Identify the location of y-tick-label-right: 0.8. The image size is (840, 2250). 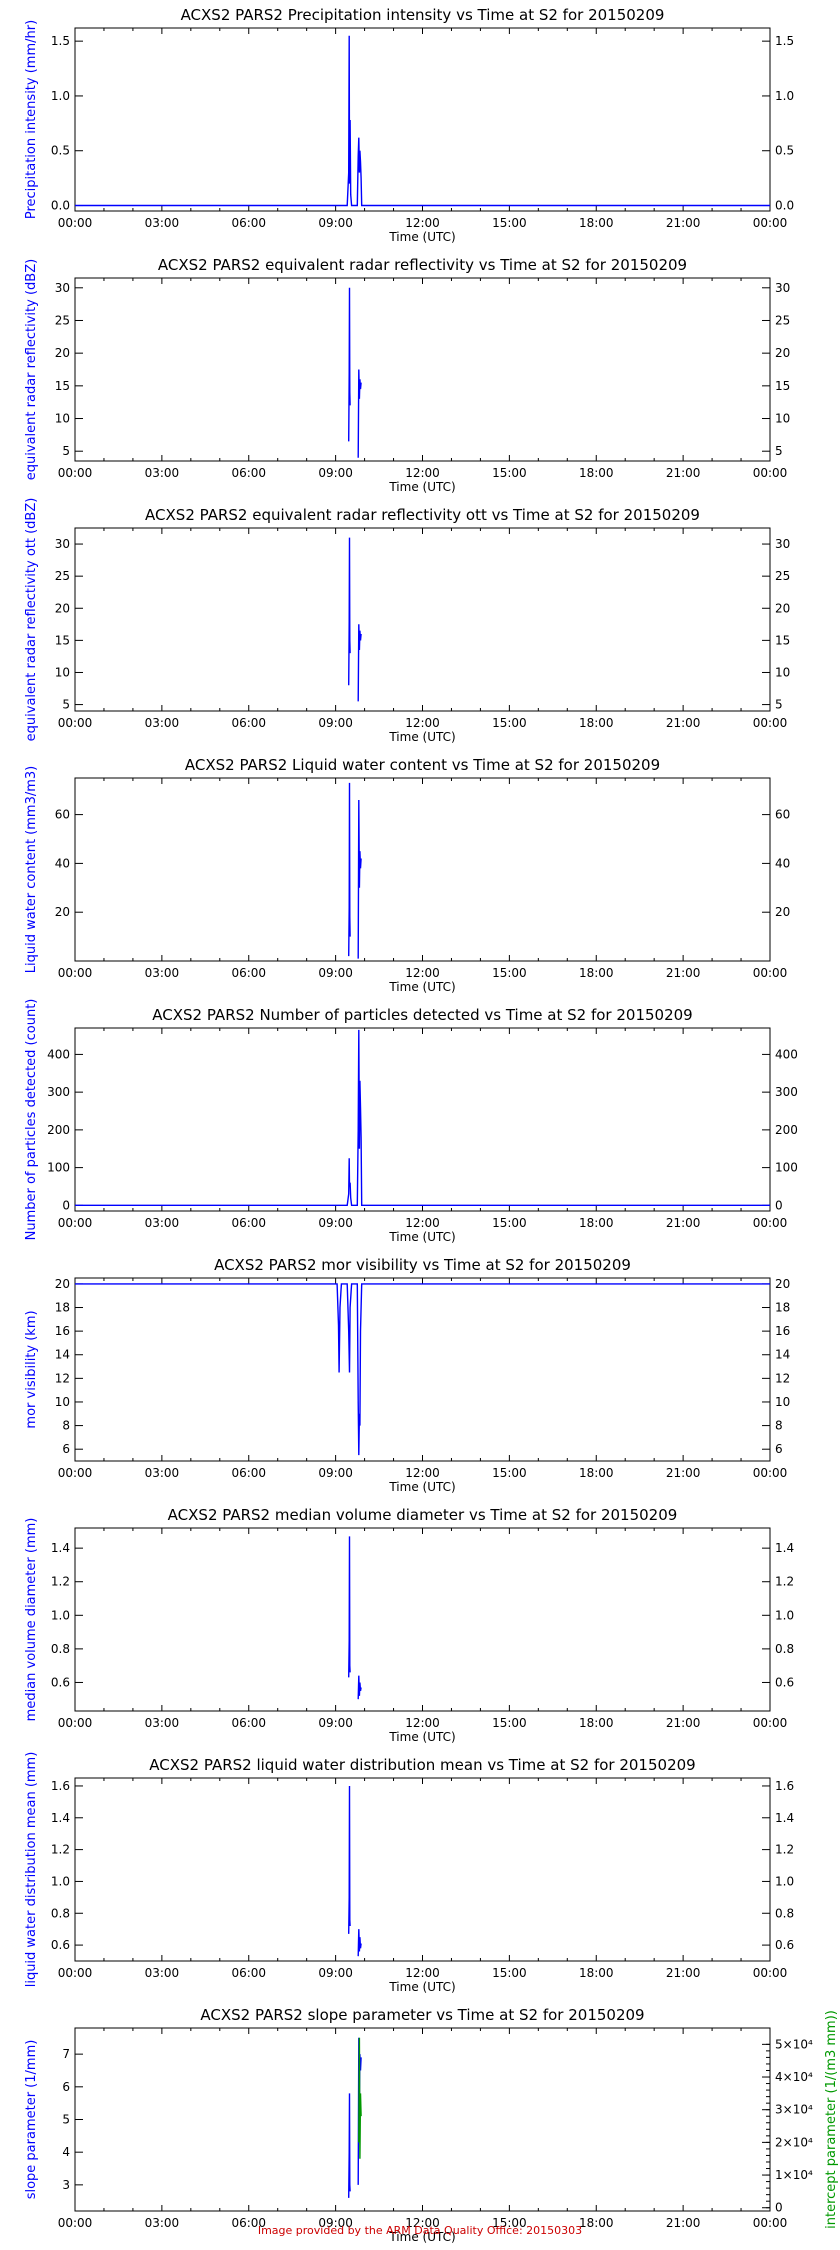
(784, 1913).